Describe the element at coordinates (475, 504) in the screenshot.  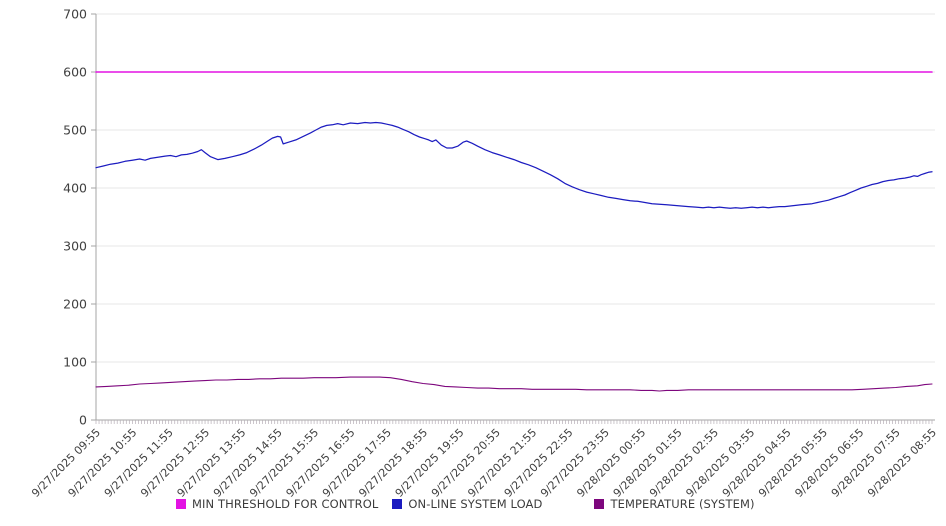
I see `legend-label-online-system-load: ON-LINE SYSTEM LOAD` at that location.